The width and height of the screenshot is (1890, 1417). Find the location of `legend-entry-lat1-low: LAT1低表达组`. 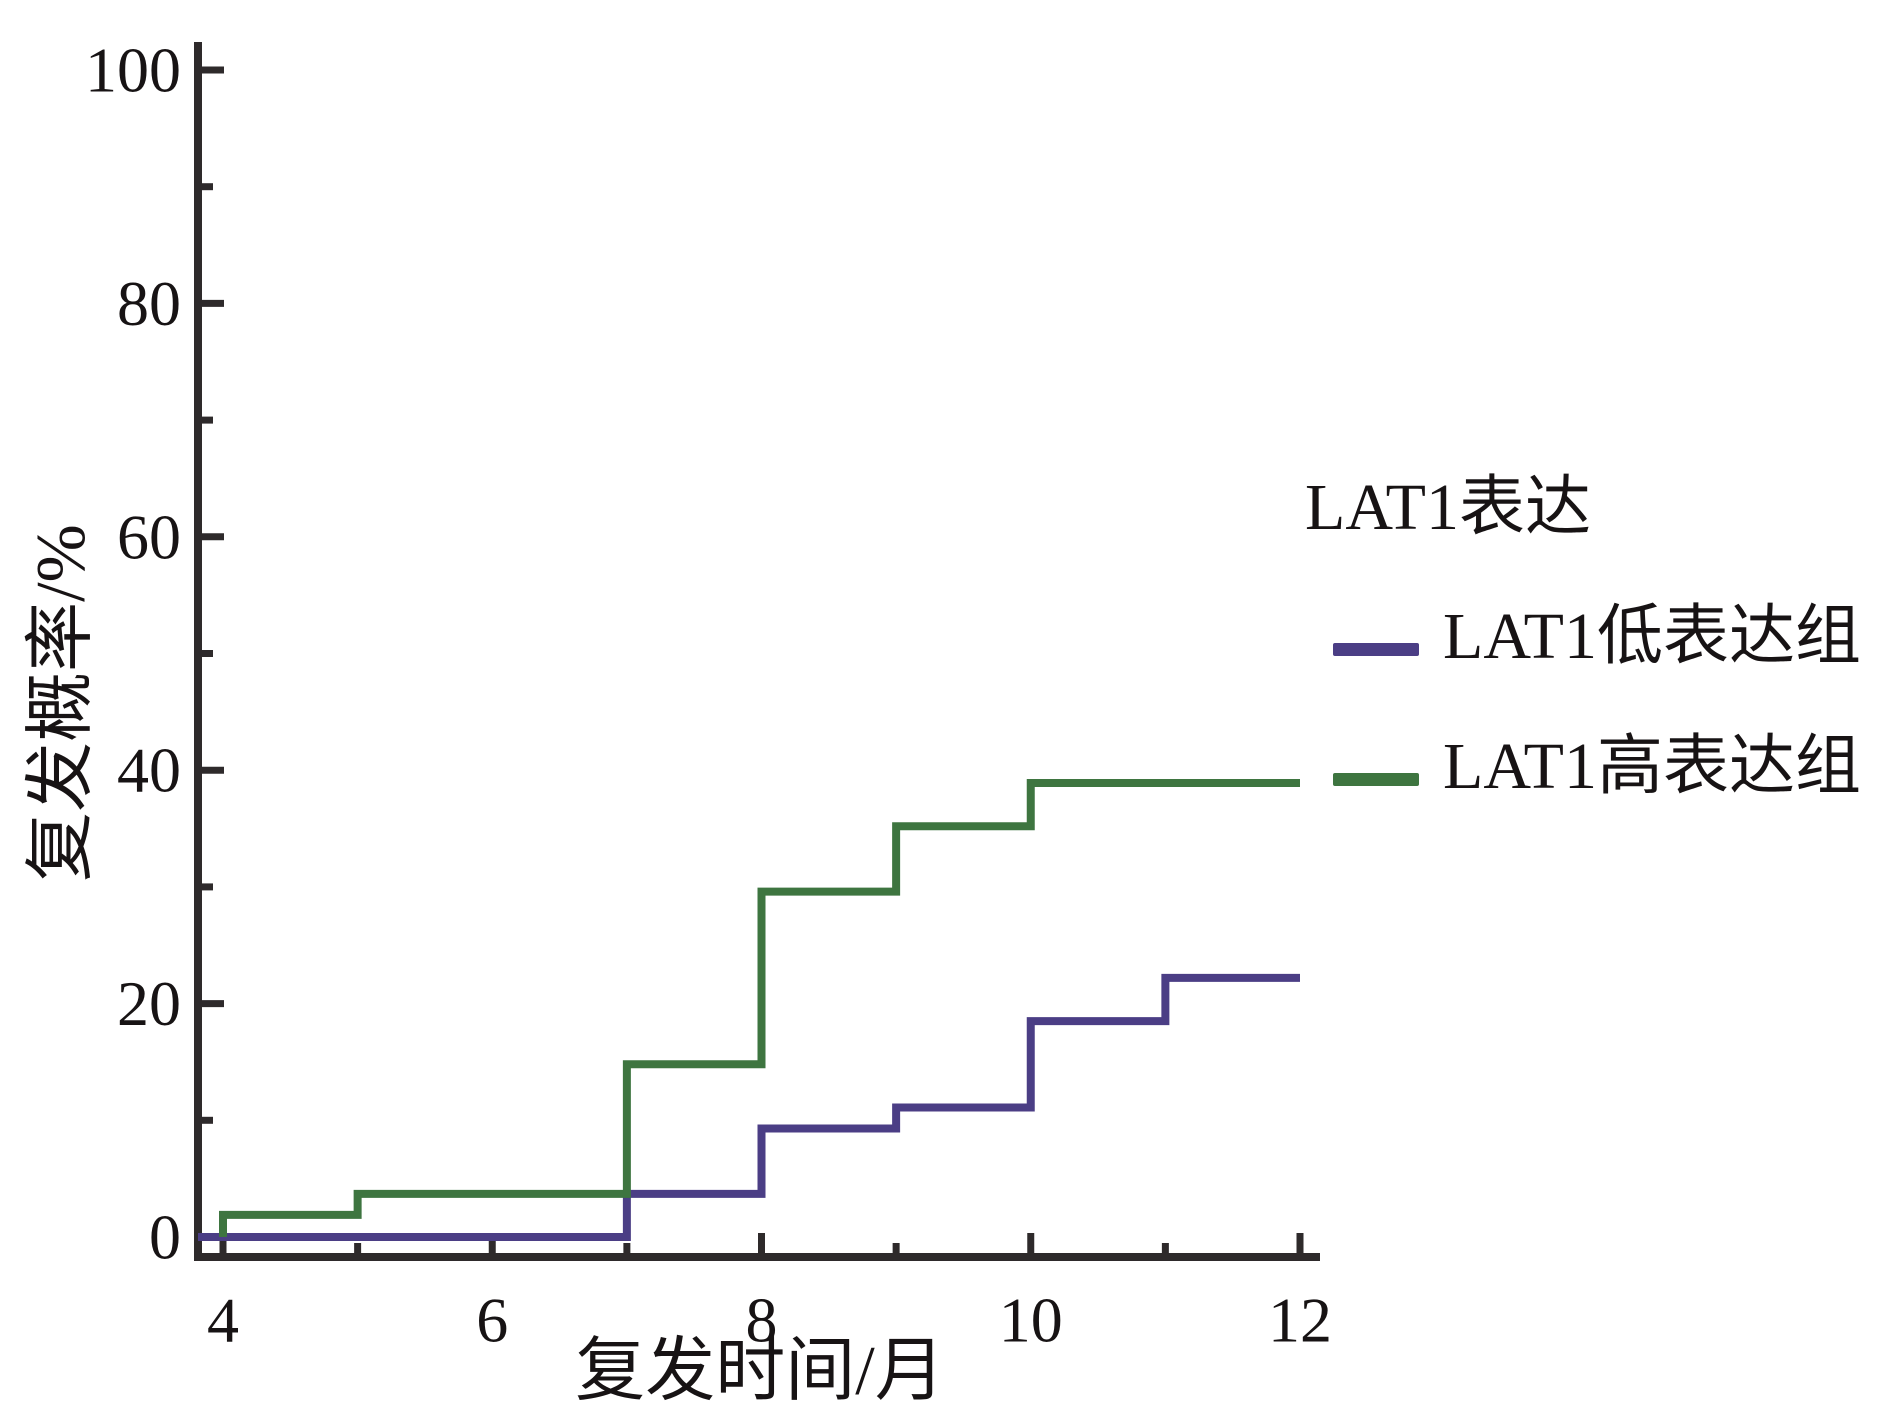

legend-entry-lat1-low: LAT1低表达组 is located at coordinates (1583, 637).